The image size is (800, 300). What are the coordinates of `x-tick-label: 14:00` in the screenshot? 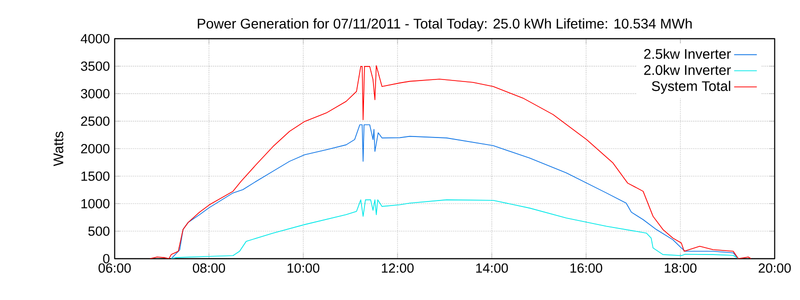 It's located at (492, 268).